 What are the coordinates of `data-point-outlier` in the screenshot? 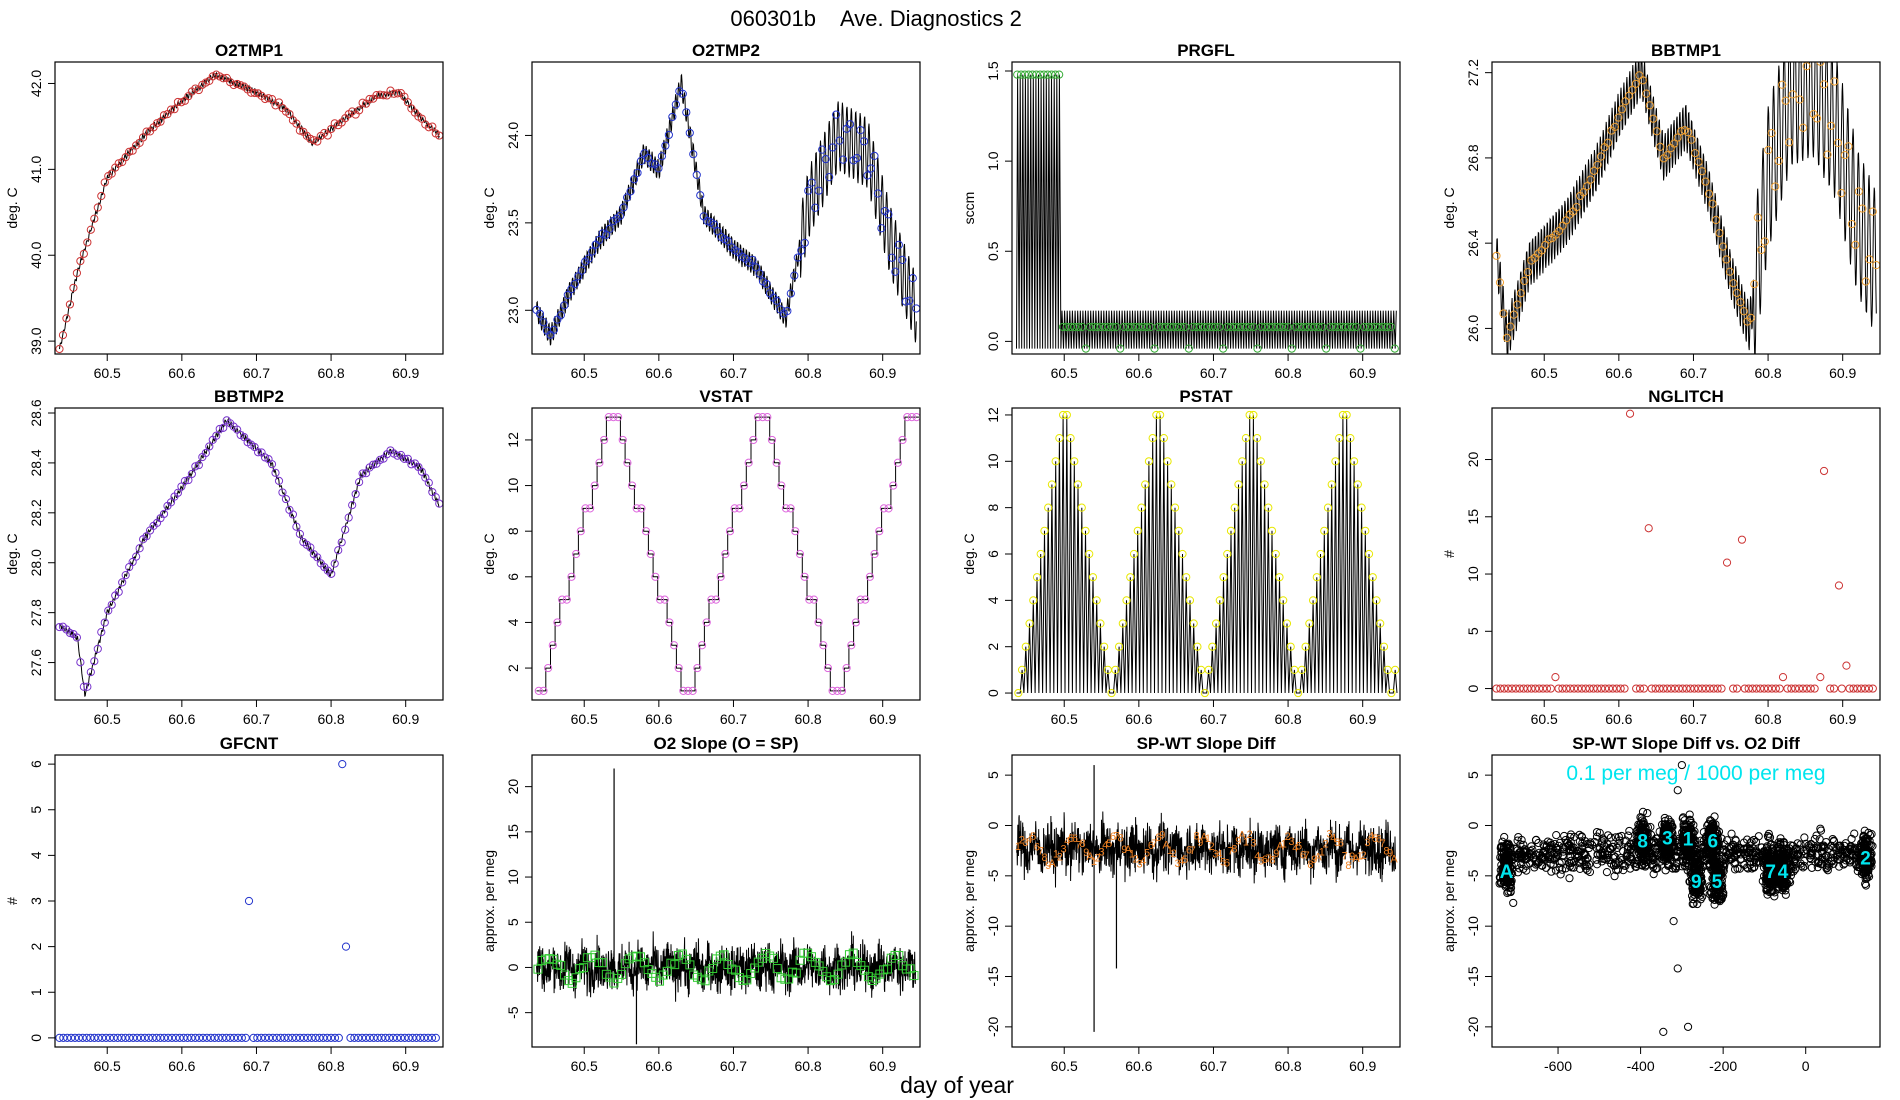 It's located at (1555, 677).